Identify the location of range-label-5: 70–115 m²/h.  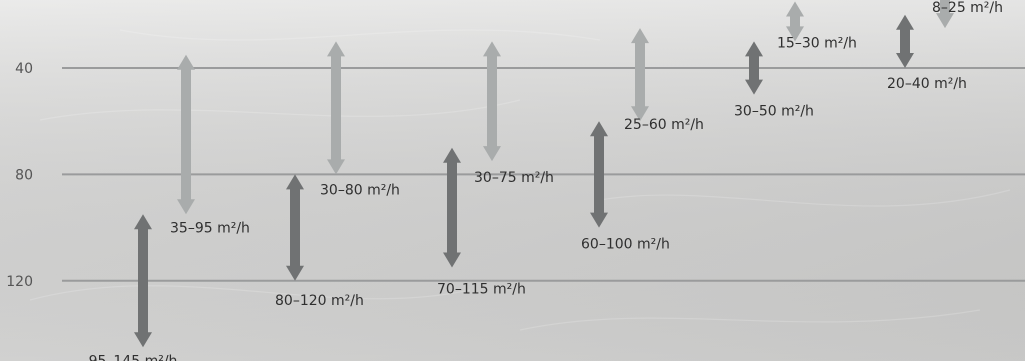
(481, 290).